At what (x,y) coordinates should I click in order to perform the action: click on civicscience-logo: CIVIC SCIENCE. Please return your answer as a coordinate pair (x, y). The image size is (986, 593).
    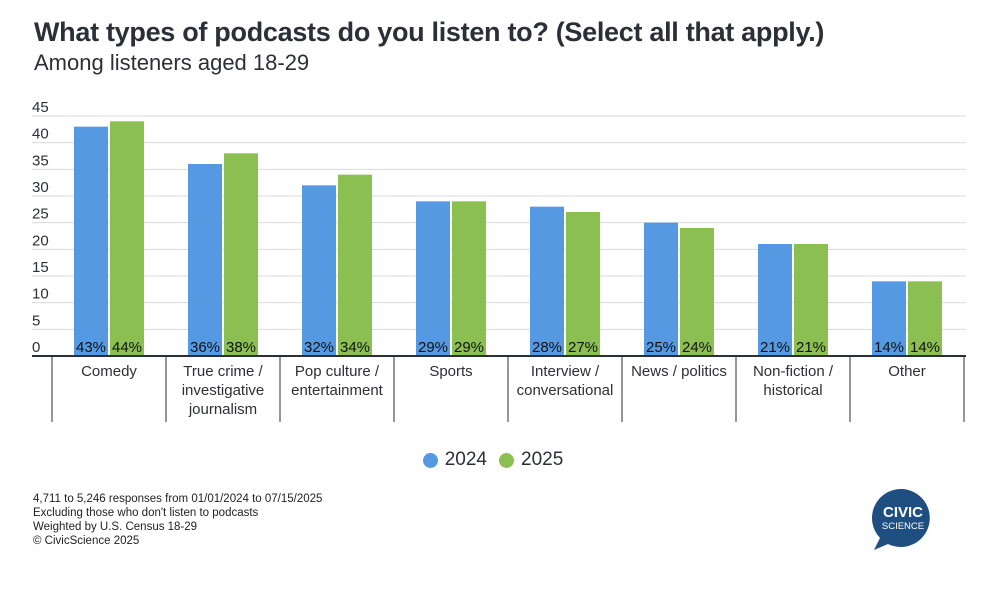
    Looking at the image, I should click on (900, 519).